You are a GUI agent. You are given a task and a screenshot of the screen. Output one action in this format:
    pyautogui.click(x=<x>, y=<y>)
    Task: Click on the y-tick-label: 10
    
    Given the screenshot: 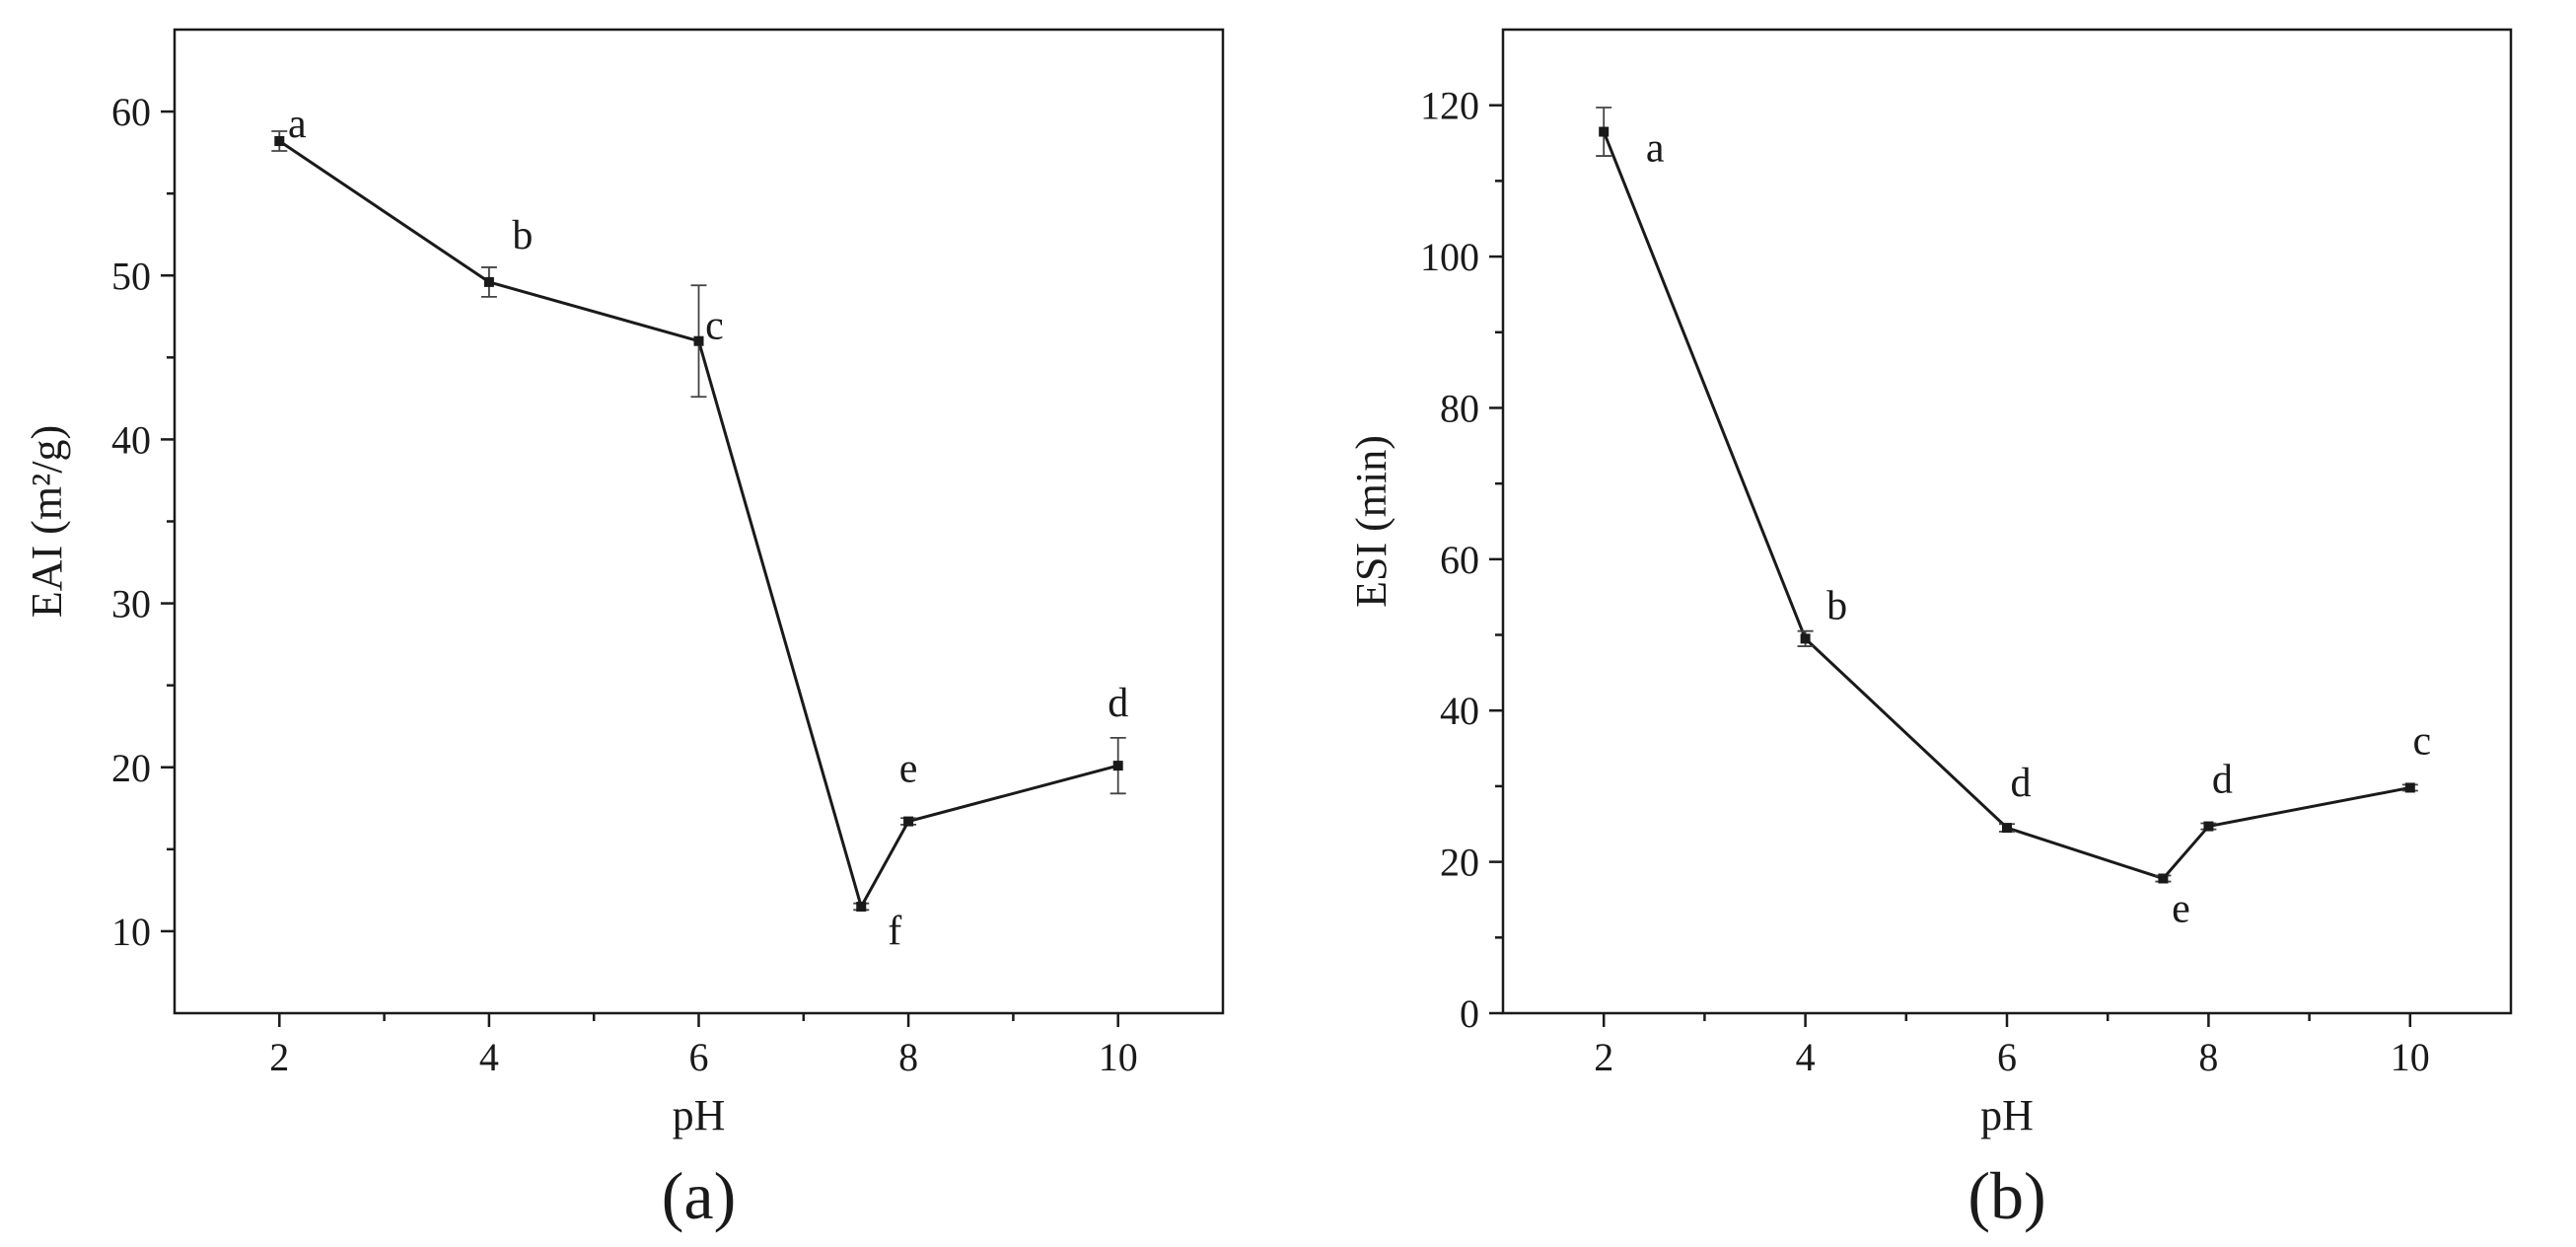 What is the action you would take?
    pyautogui.click(x=131, y=932)
    